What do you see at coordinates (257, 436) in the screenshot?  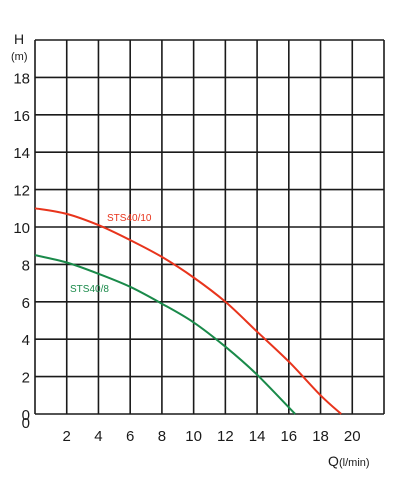 I see `x-tick-label: 14` at bounding box center [257, 436].